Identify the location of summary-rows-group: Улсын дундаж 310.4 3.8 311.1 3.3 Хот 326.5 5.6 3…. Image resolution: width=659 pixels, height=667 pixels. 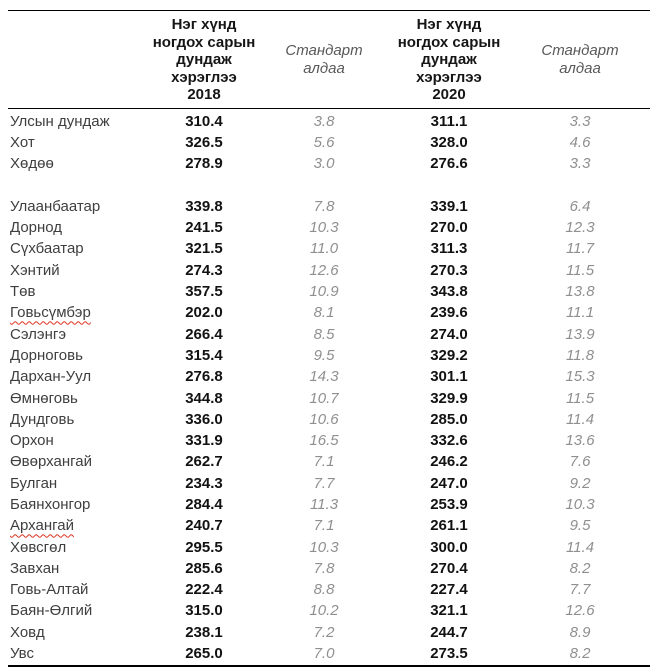
(329, 143).